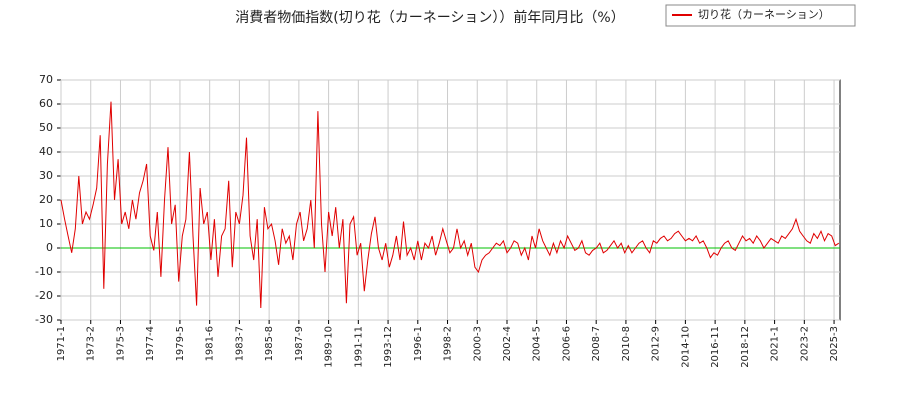 Image resolution: width=900 pixels, height=400 pixels. I want to click on x-tick-label: 1989-10, so click(329, 347).